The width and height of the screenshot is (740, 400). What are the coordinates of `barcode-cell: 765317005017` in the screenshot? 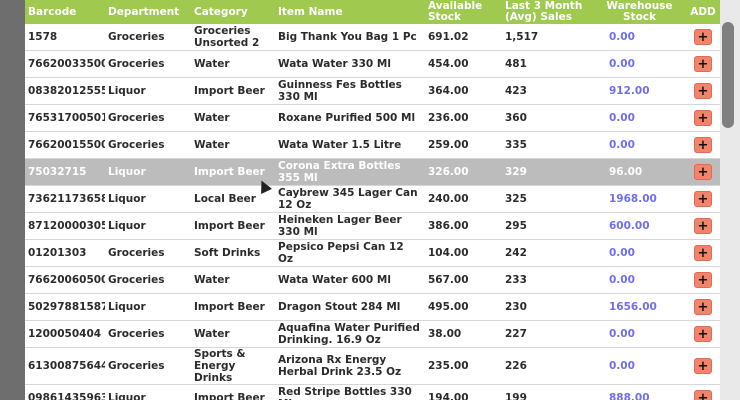 It's located at (65, 118).